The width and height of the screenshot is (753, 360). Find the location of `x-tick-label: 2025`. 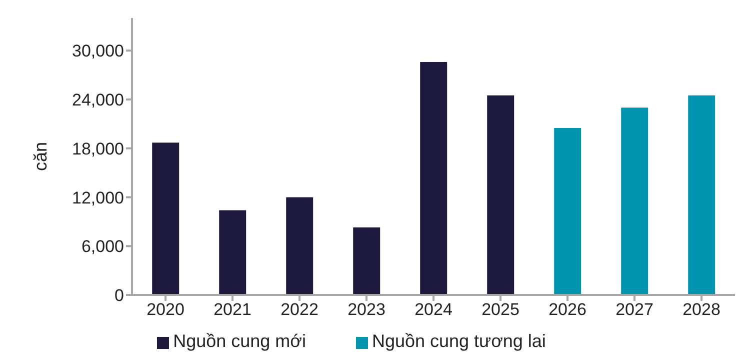

x-tick-label: 2025 is located at coordinates (501, 310).